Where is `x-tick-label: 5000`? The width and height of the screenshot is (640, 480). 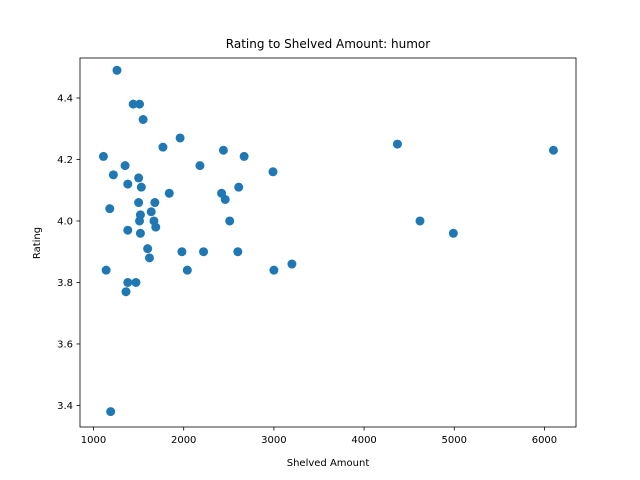
x-tick-label: 5000 is located at coordinates (454, 440).